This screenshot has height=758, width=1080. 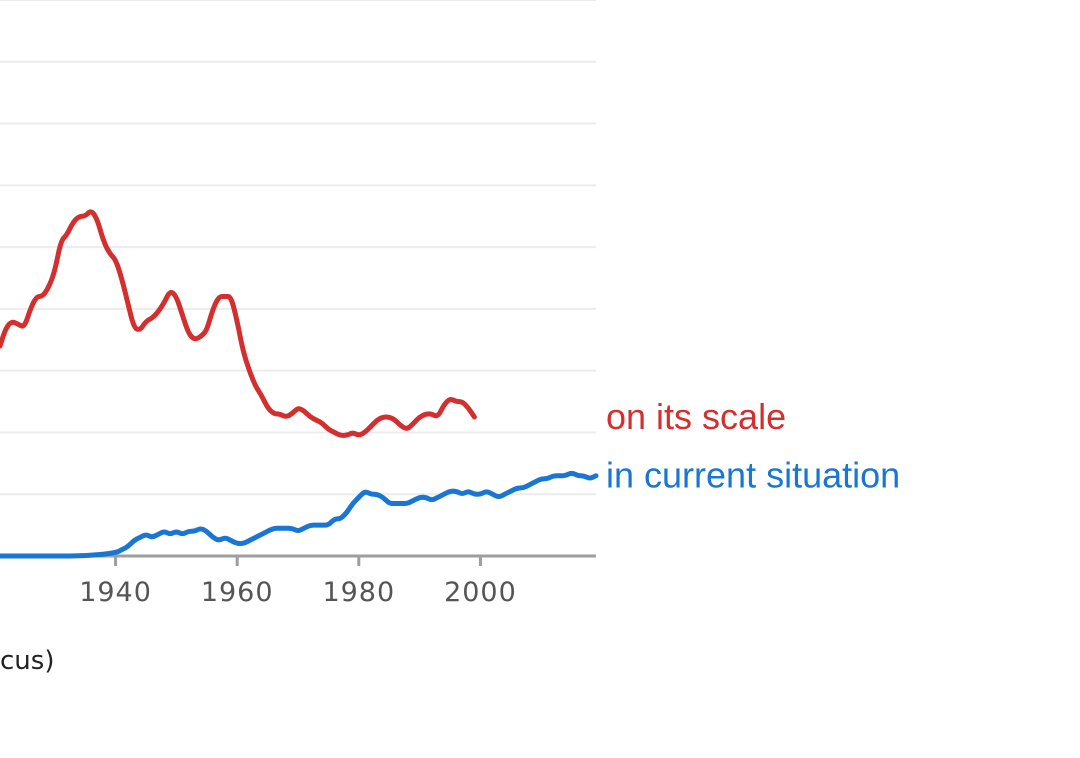 What do you see at coordinates (753, 446) in the screenshot?
I see `series-labels: on its scale in current situation` at bounding box center [753, 446].